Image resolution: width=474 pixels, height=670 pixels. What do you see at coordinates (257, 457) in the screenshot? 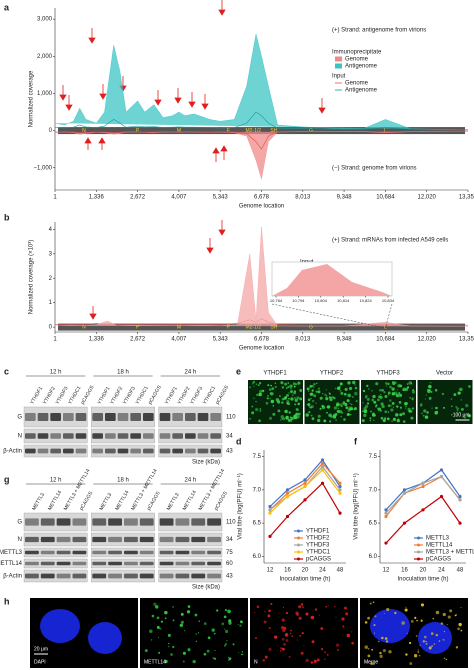
I see `y-tick-label: 7.5` at bounding box center [257, 457].